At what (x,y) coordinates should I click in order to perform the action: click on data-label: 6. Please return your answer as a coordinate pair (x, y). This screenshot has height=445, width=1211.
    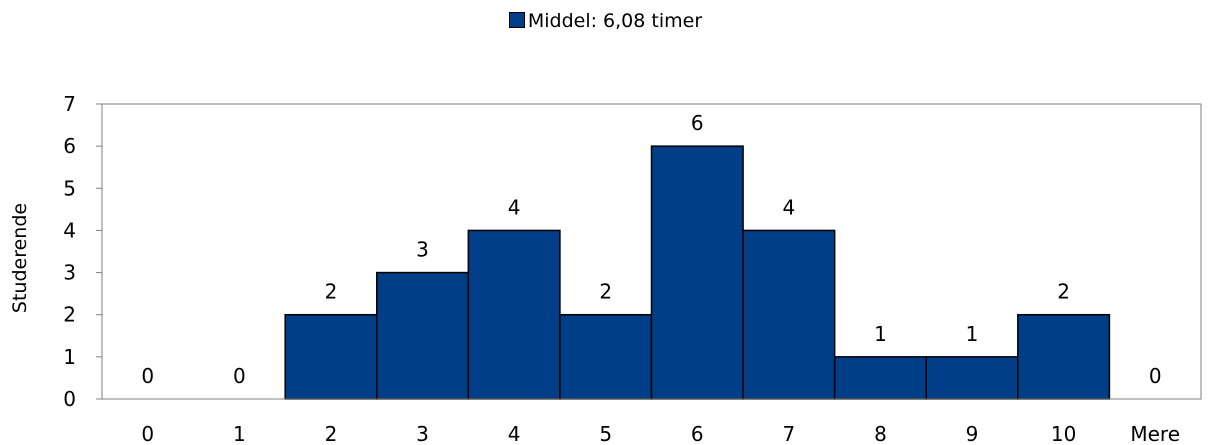
    Looking at the image, I should click on (697, 123).